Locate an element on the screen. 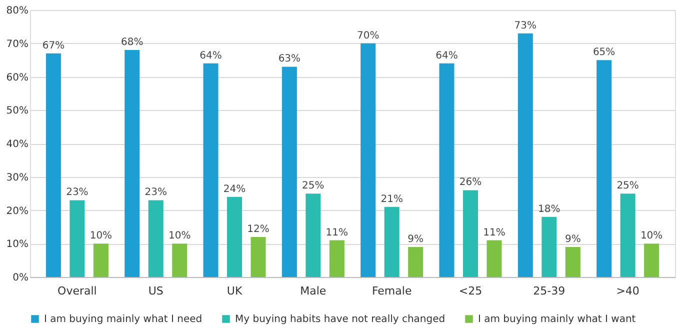  data-label: 24% is located at coordinates (234, 189).